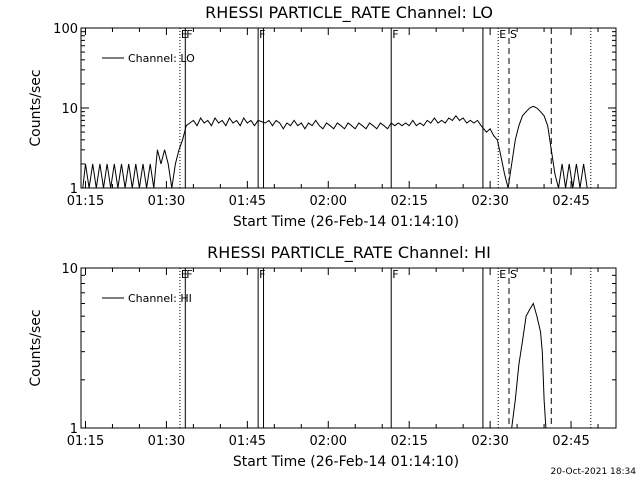 The width and height of the screenshot is (640, 480). I want to click on legend: Channel: LO, so click(148, 58).